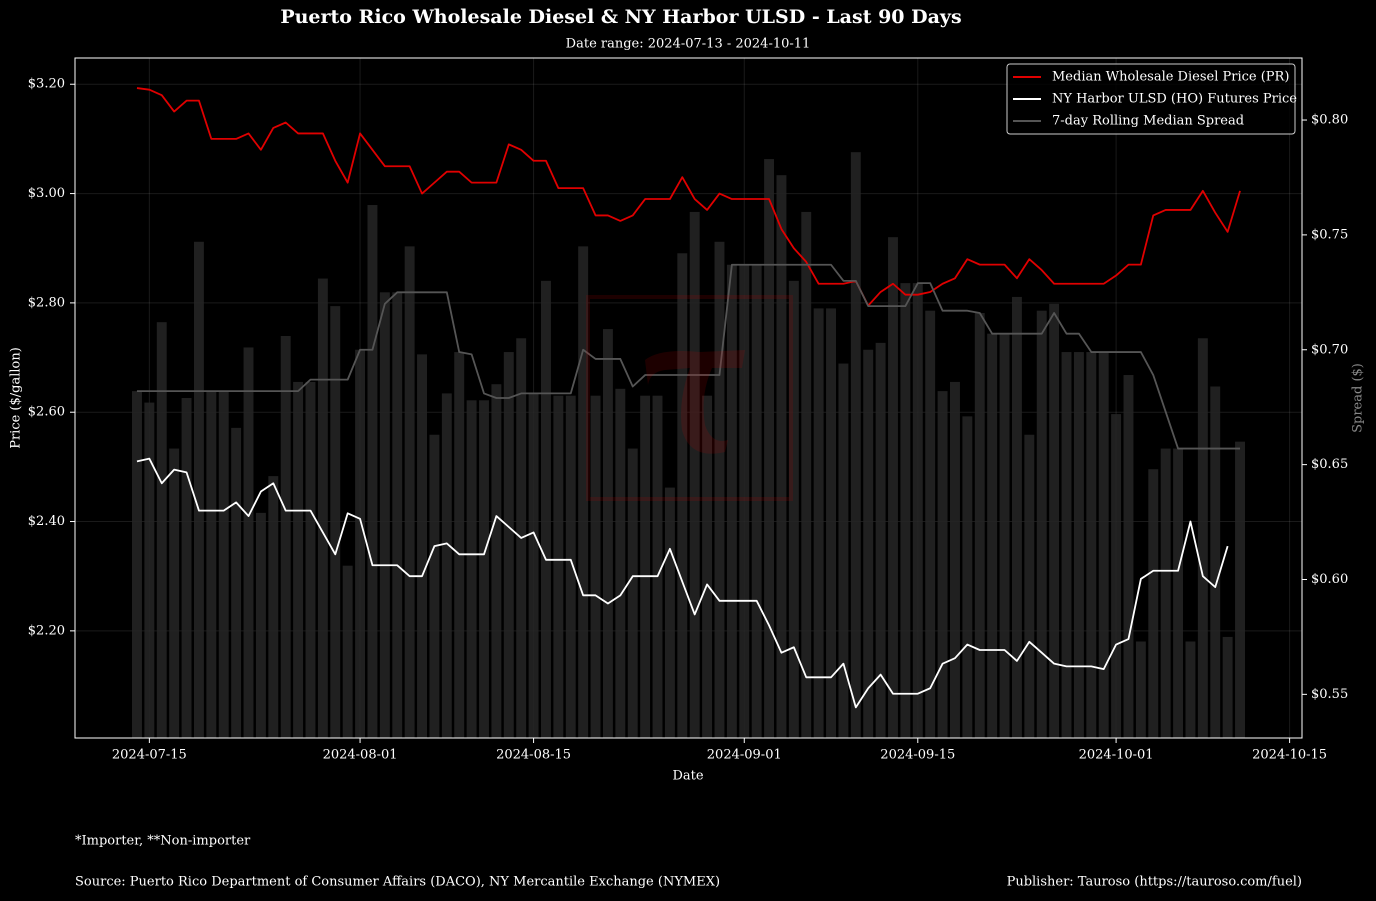 The height and width of the screenshot is (901, 1376). What do you see at coordinates (46, 193) in the screenshot?
I see `y-tick-label: $3.00` at bounding box center [46, 193].